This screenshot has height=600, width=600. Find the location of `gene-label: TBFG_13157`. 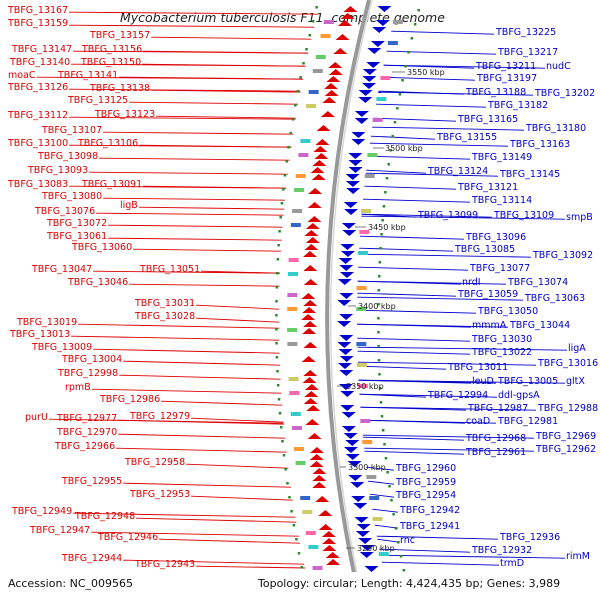

gene-label: TBFG_13157 is located at coordinates (119, 35).